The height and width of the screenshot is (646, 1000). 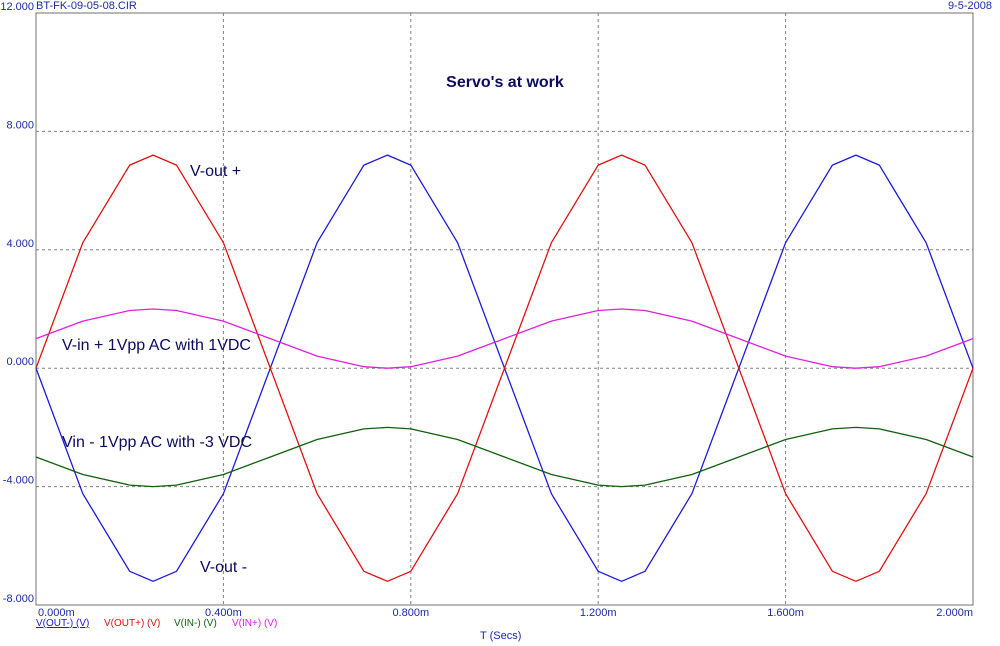 What do you see at coordinates (215, 171) in the screenshot?
I see `annotation-v-out-plus: V-out +` at bounding box center [215, 171].